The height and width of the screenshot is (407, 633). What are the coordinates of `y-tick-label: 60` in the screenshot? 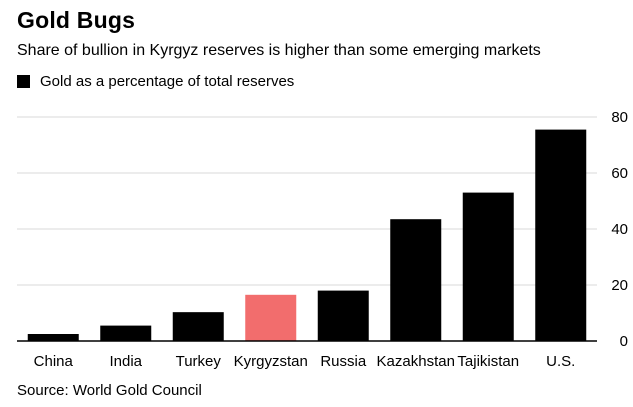 It's located at (619, 173).